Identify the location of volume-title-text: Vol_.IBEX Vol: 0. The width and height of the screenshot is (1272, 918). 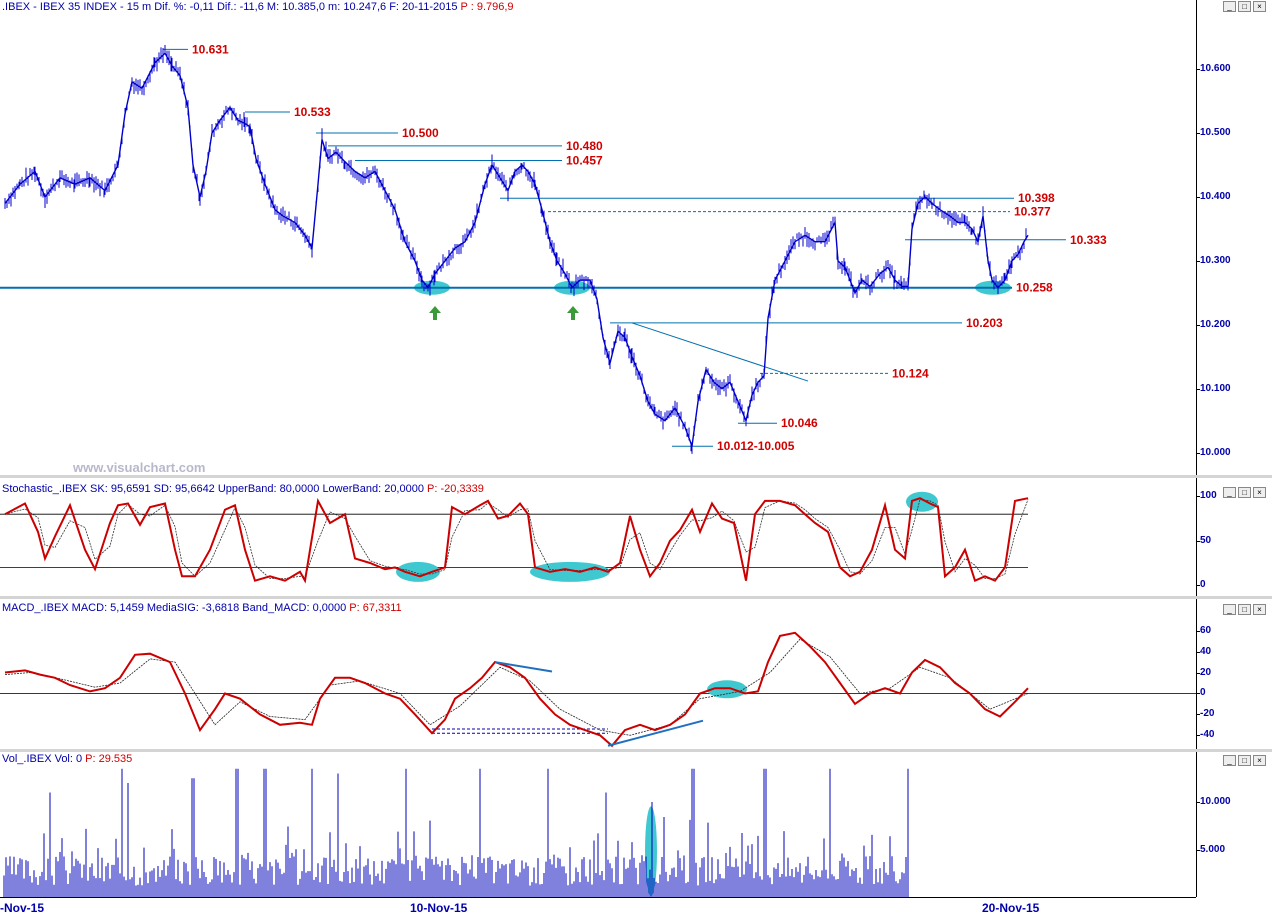
(44, 759).